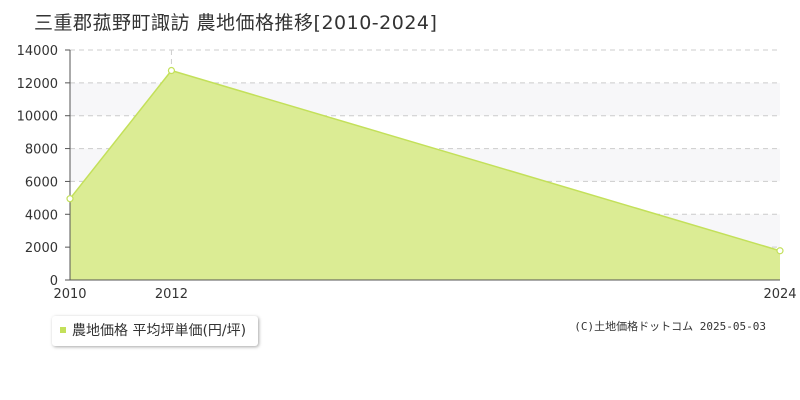 The height and width of the screenshot is (400, 800). I want to click on y-tick-label: 14000, so click(37, 51).